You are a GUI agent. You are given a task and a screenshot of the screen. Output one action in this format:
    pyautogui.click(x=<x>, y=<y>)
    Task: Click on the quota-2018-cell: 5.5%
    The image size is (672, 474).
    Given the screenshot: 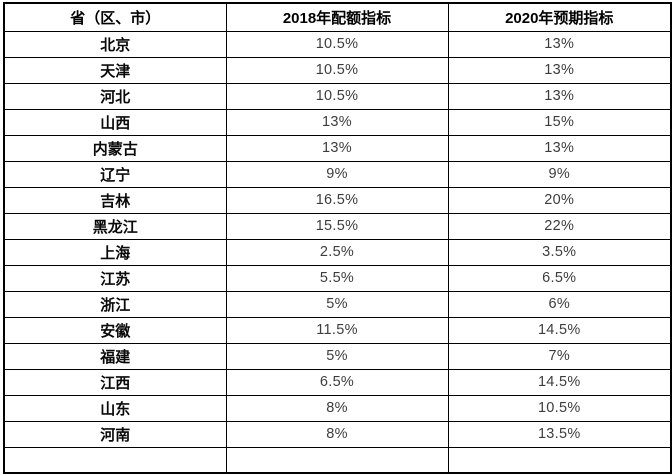 What is the action you would take?
    pyautogui.click(x=337, y=278)
    